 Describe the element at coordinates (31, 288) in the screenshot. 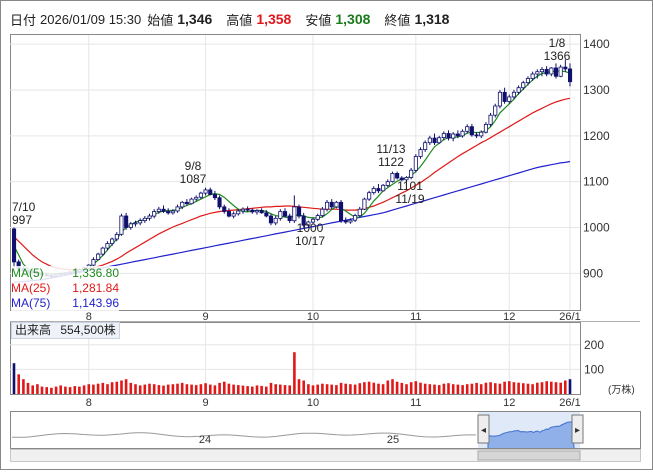

I see `ma25-label: MA(25)` at that location.